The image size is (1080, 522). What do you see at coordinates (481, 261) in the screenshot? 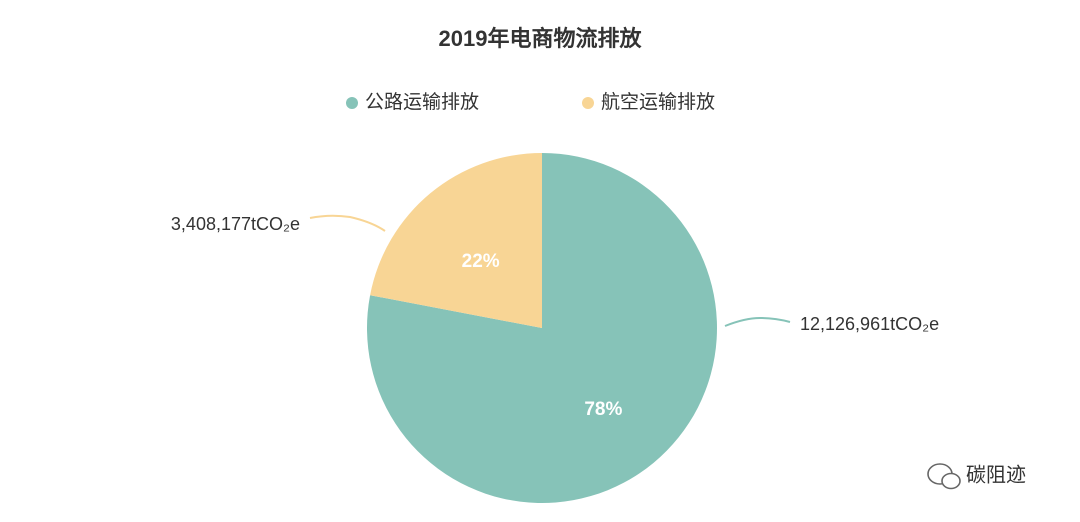
I see `slice-percent-label: 22%` at bounding box center [481, 261].